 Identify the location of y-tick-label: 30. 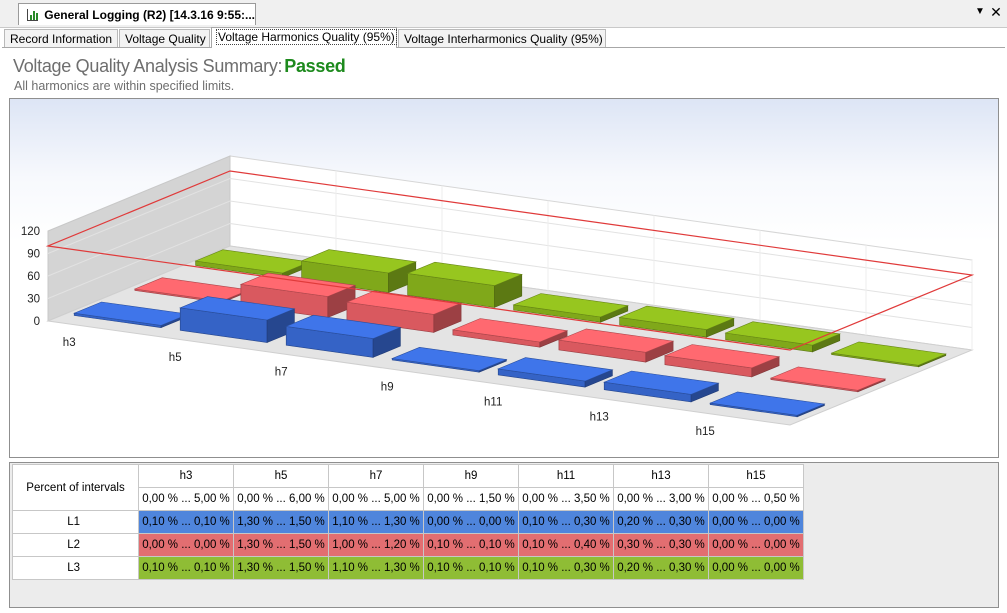
(33, 300).